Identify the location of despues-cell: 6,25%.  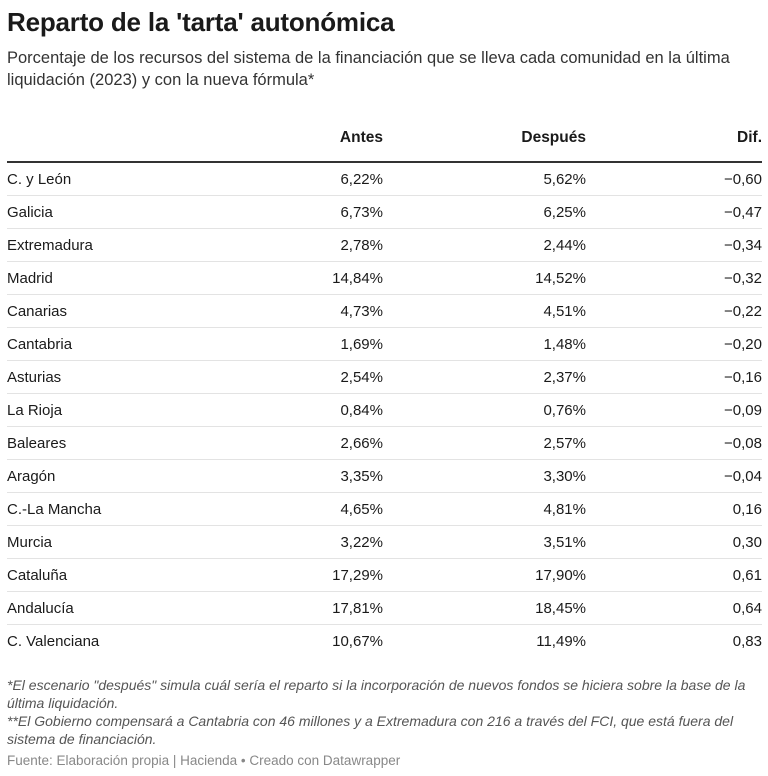
(484, 212).